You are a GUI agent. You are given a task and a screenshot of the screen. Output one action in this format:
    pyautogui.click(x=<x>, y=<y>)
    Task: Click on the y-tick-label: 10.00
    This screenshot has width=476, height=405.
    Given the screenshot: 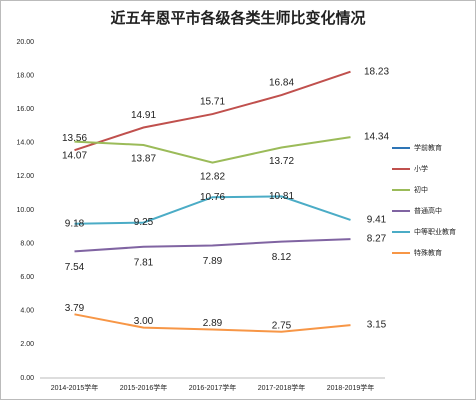 What is the action you would take?
    pyautogui.click(x=25, y=210)
    